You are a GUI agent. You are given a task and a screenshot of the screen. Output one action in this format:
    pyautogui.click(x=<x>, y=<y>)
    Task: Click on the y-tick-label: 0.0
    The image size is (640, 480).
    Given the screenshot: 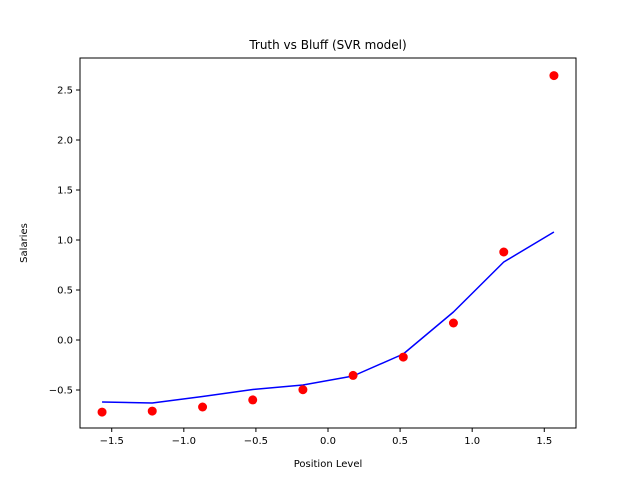 What is the action you would take?
    pyautogui.click(x=65, y=341)
    